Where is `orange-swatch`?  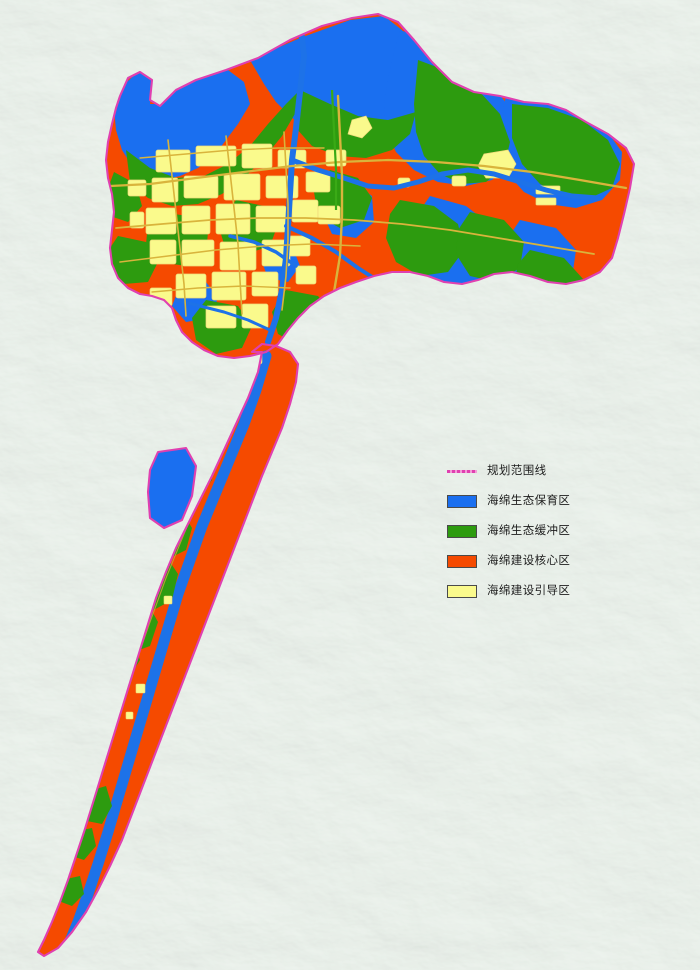
orange-swatch is located at coordinates (462, 561).